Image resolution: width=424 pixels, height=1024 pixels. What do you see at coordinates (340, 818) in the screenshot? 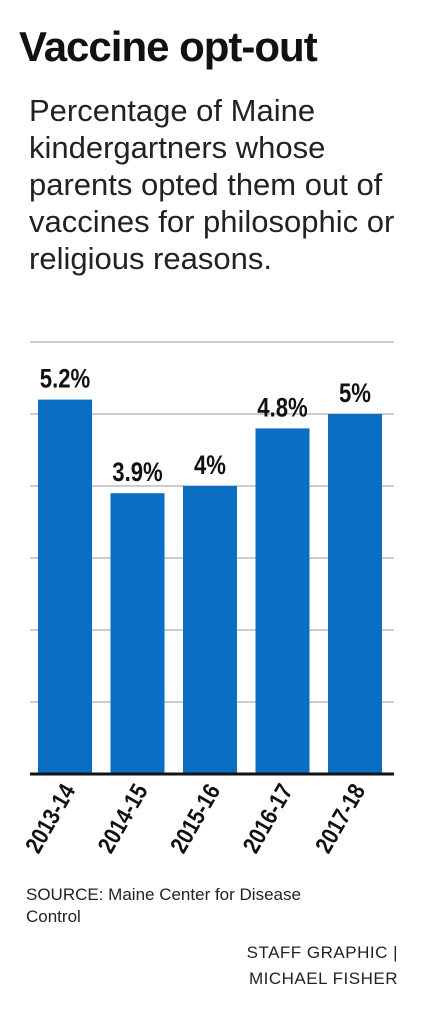
I see `x-tick-label: 2017-18` at bounding box center [340, 818].